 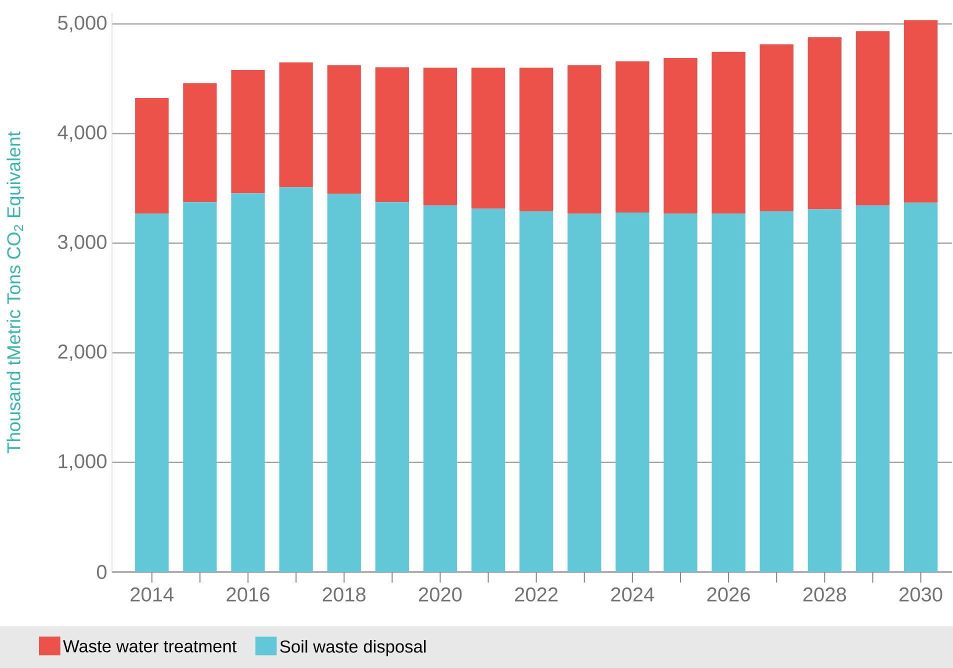 What do you see at coordinates (536, 594) in the screenshot?
I see `x-tick-label: 2022` at bounding box center [536, 594].